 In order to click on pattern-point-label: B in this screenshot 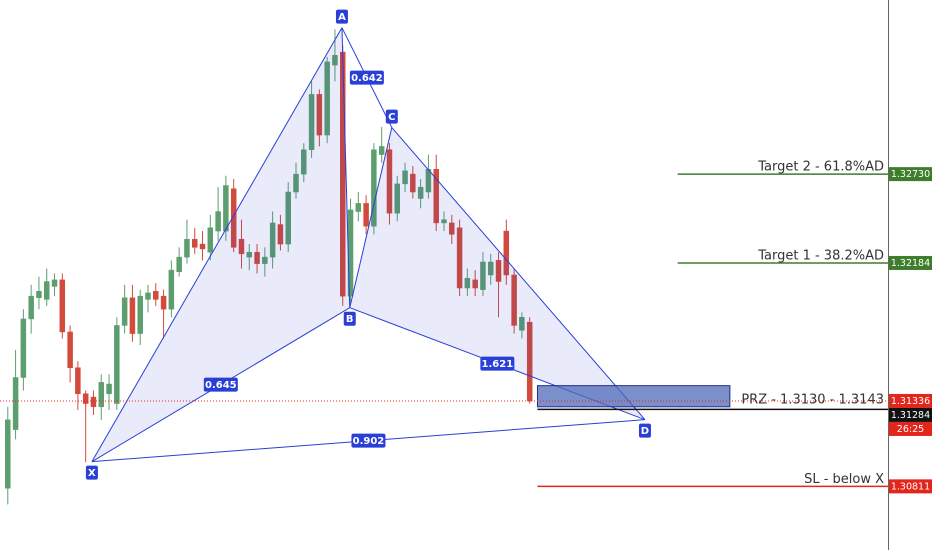, I will do `click(350, 319)`.